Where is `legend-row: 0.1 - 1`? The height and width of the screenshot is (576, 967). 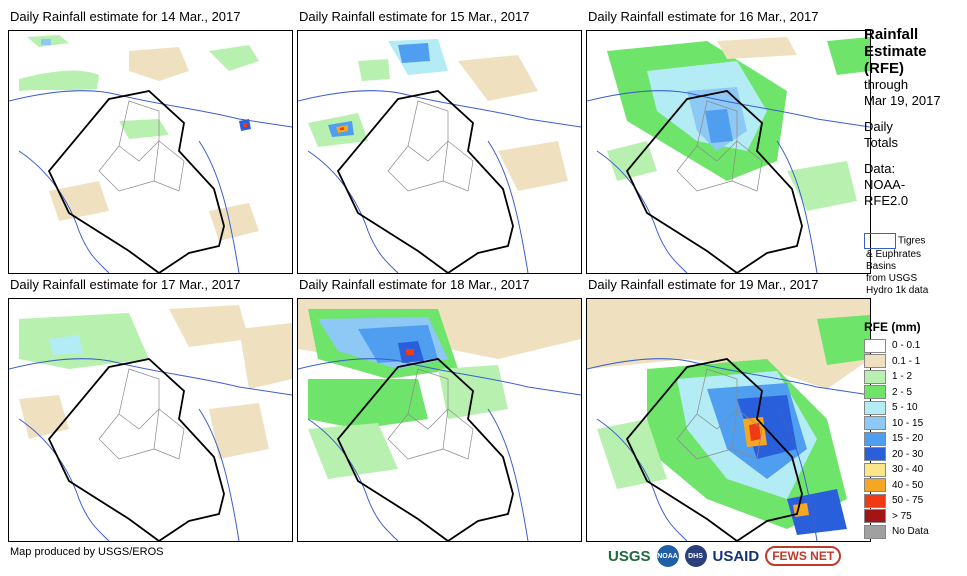
legend-row: 0.1 - 1 is located at coordinates (914, 362).